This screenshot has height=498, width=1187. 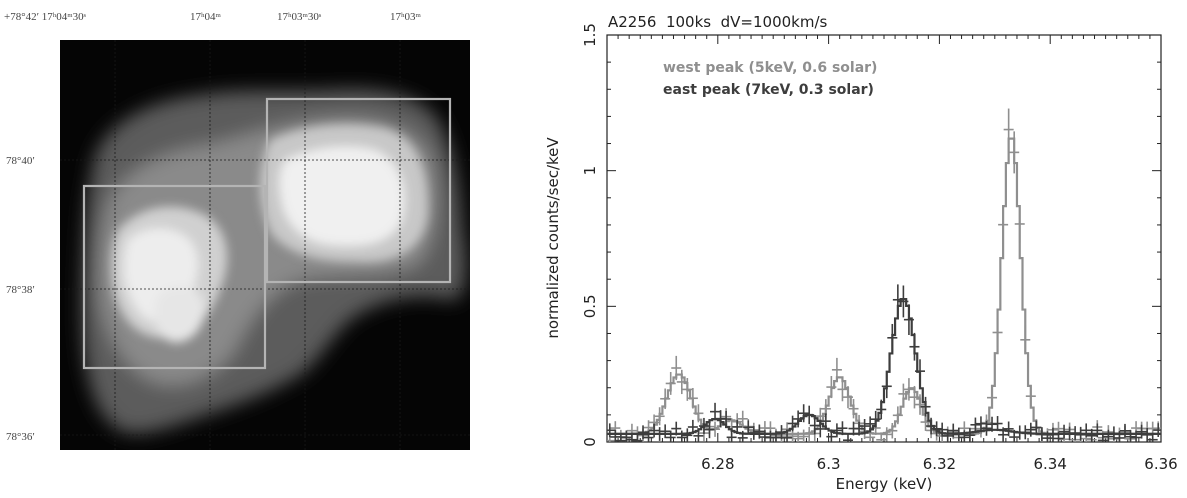 What do you see at coordinates (1160, 464) in the screenshot?
I see `x-tick-label: 6.36` at bounding box center [1160, 464].